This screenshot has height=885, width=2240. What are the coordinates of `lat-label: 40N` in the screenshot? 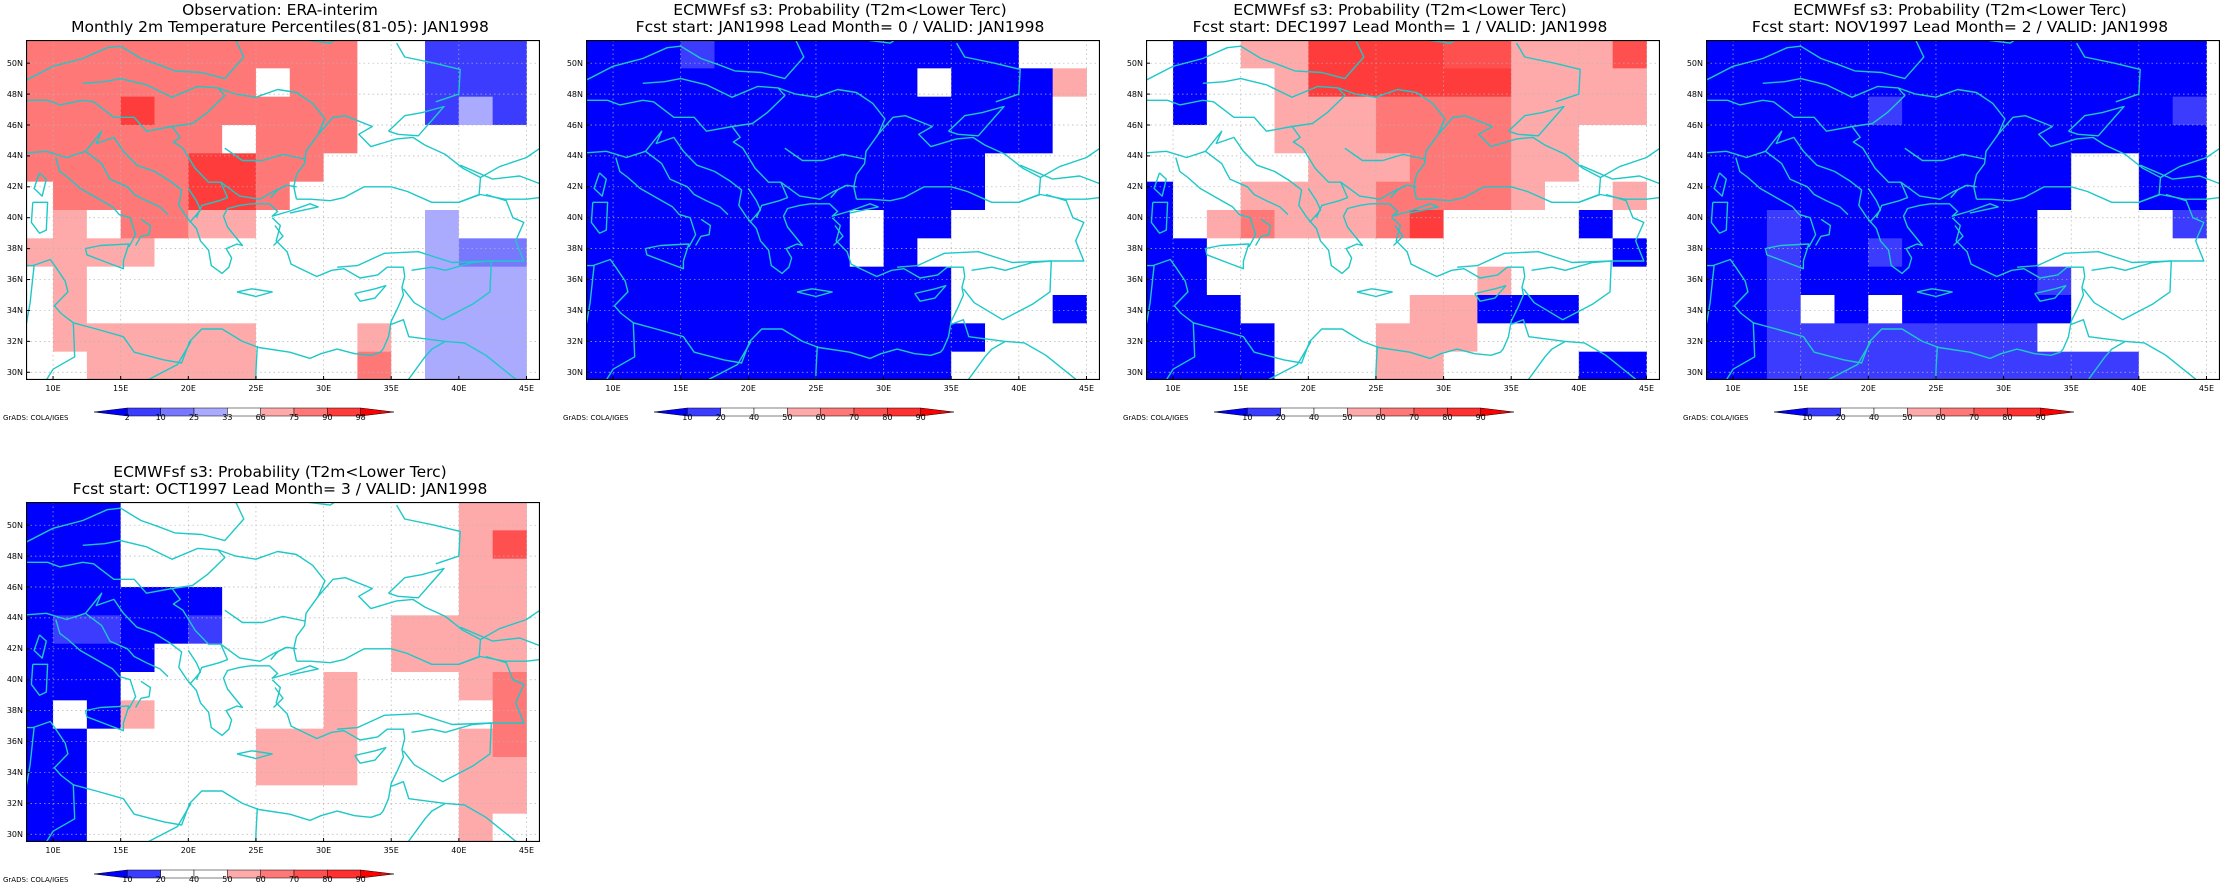 It's located at (14, 218).